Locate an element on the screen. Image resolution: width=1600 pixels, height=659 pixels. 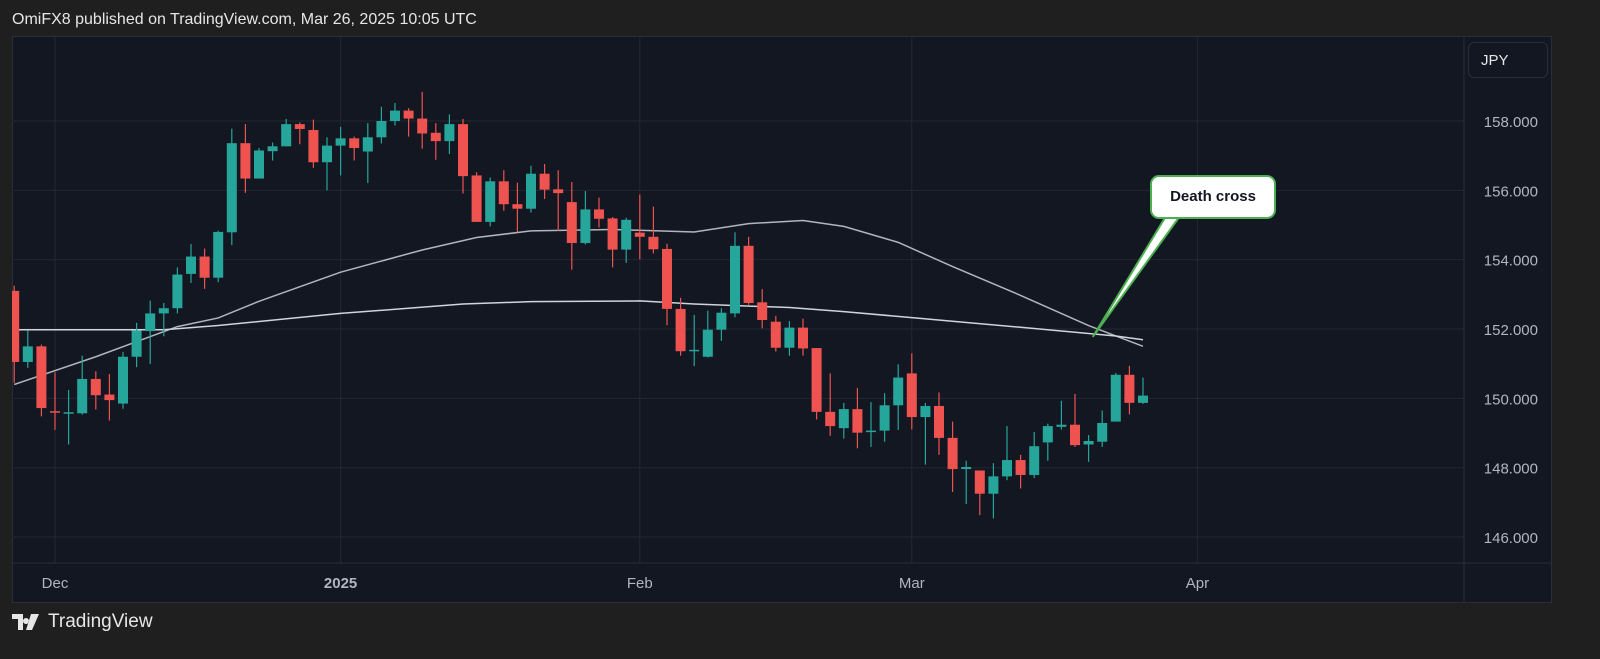
y-tick-label: 152.000 is located at coordinates (1511, 330).